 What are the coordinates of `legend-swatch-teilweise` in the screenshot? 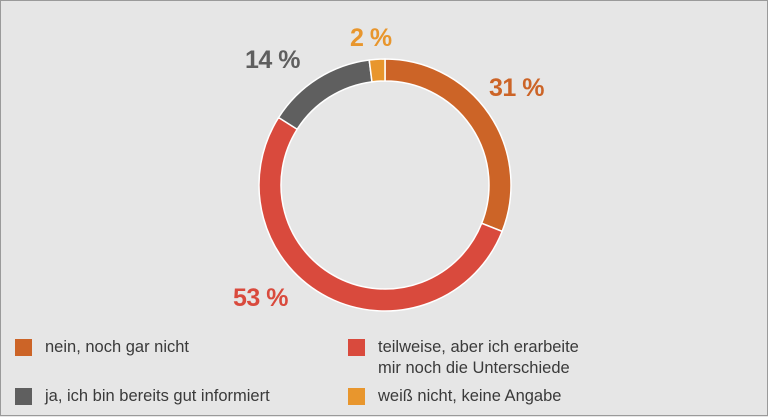 It's located at (356, 347).